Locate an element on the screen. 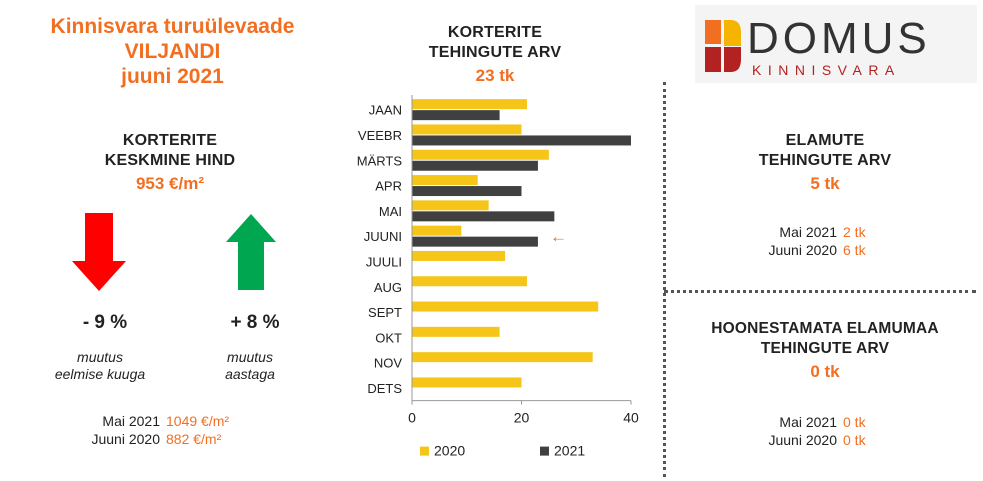 This screenshot has height=481, width=983. monthly-caption-line2: eelmise kuuga is located at coordinates (100, 374).